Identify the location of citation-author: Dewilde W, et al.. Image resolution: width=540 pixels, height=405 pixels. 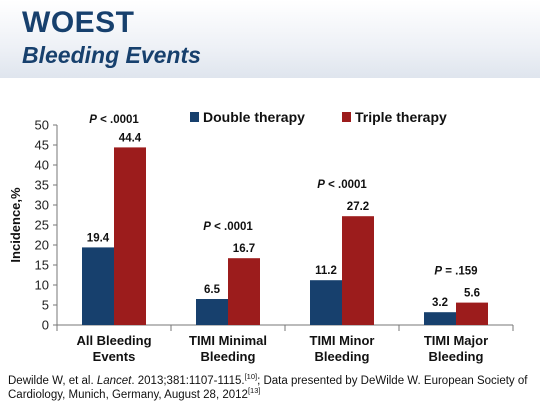
(52, 381).